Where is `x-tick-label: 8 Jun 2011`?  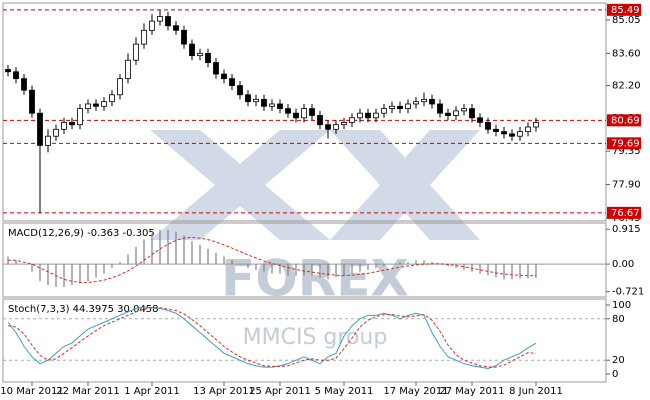
x-tick-label: 8 Jun 2011 is located at coordinates (536, 391).